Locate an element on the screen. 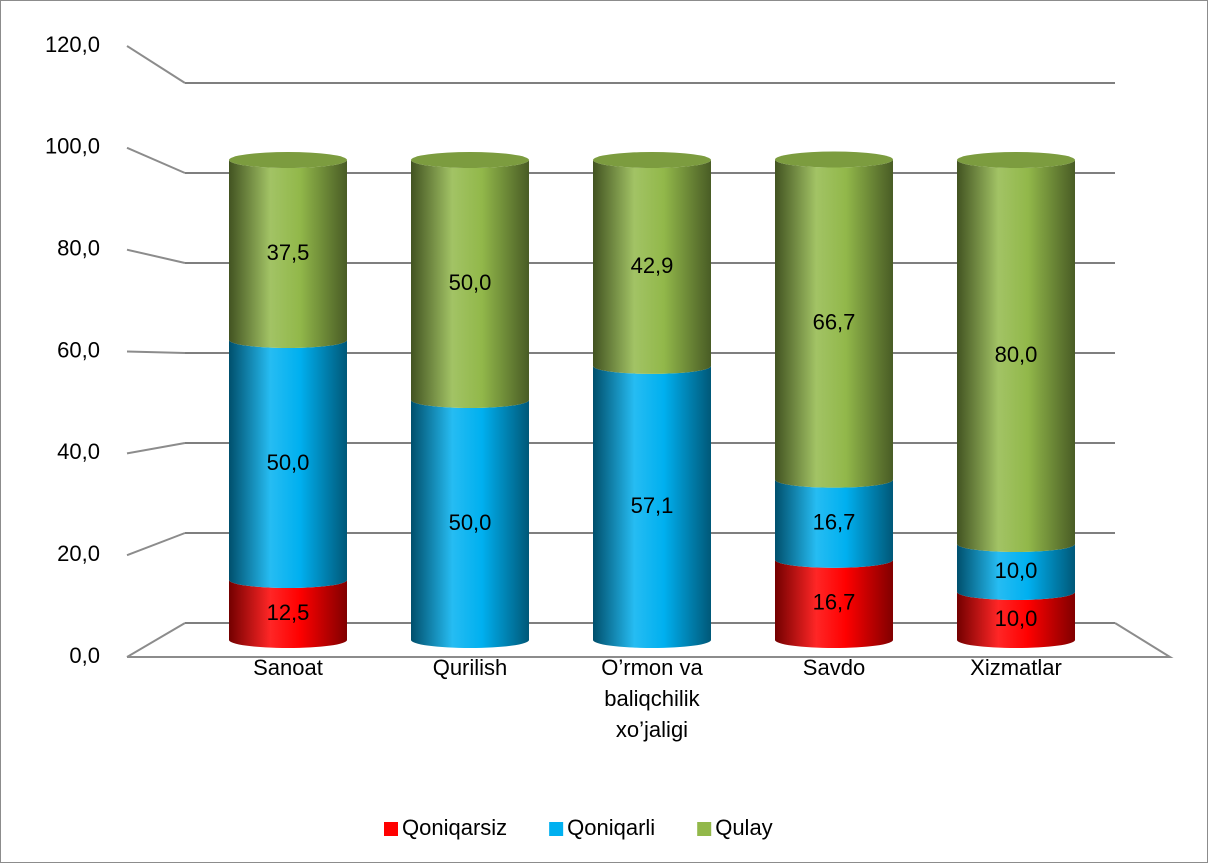 This screenshot has height=863, width=1208. y-tick-label: 100,0 is located at coordinates (72, 146).